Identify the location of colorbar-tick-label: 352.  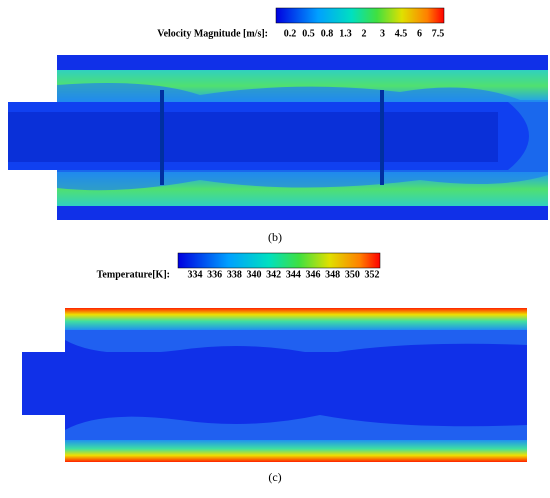
(372, 274).